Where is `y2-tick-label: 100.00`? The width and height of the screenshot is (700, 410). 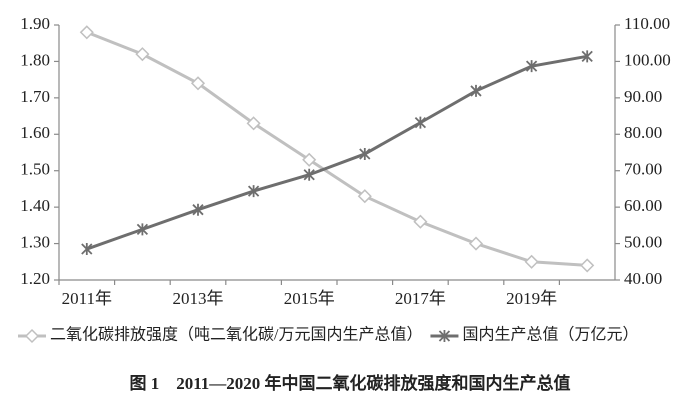
y2-tick-label: 100.00 is located at coordinates (647, 59).